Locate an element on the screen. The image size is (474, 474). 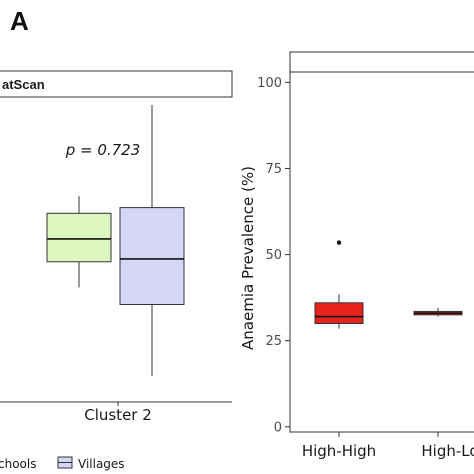
left-villages-box is located at coordinates (152, 256).